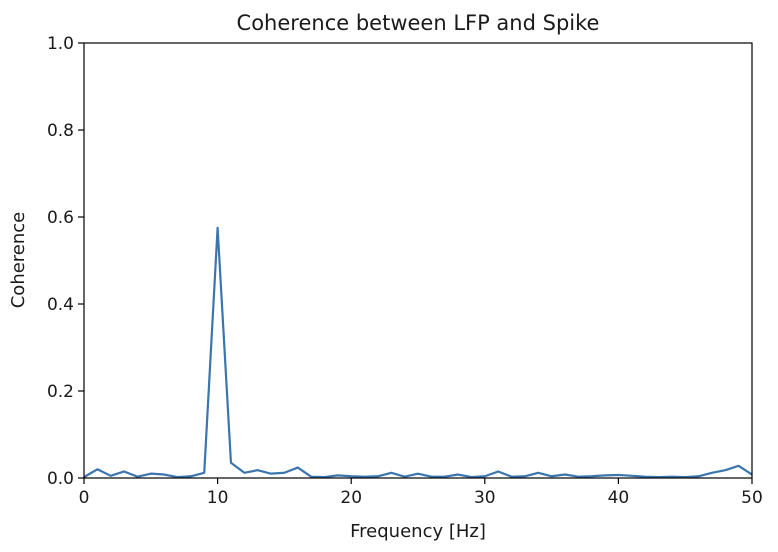  Describe the element at coordinates (418, 531) in the screenshot. I see `x-axis-label: Frequency [Hz]` at that location.